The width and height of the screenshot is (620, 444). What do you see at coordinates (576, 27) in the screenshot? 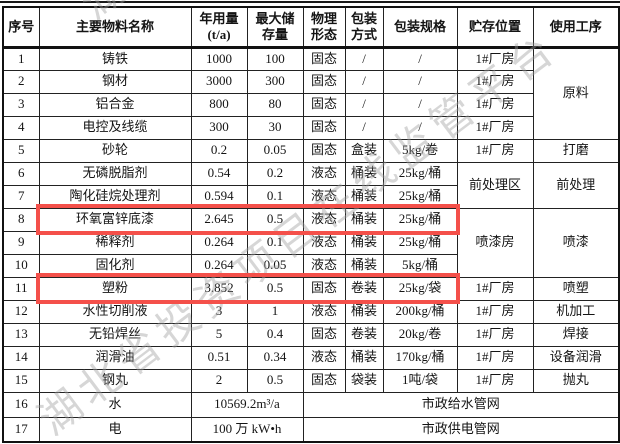
I see `column-header-process: 使用工序` at bounding box center [576, 27].